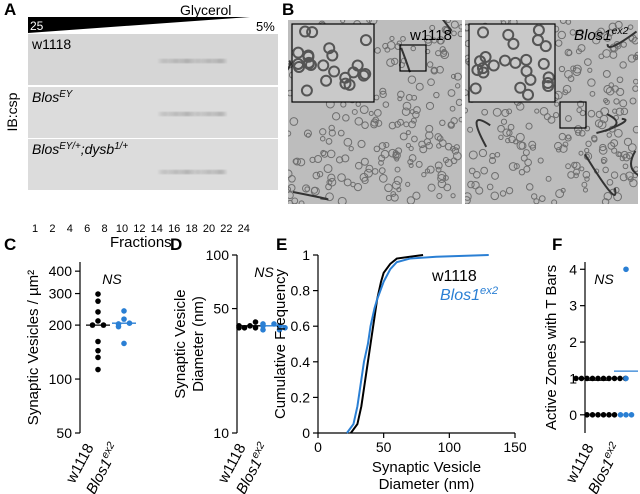  I want to click on fraction-number: 1, so click(35, 229).